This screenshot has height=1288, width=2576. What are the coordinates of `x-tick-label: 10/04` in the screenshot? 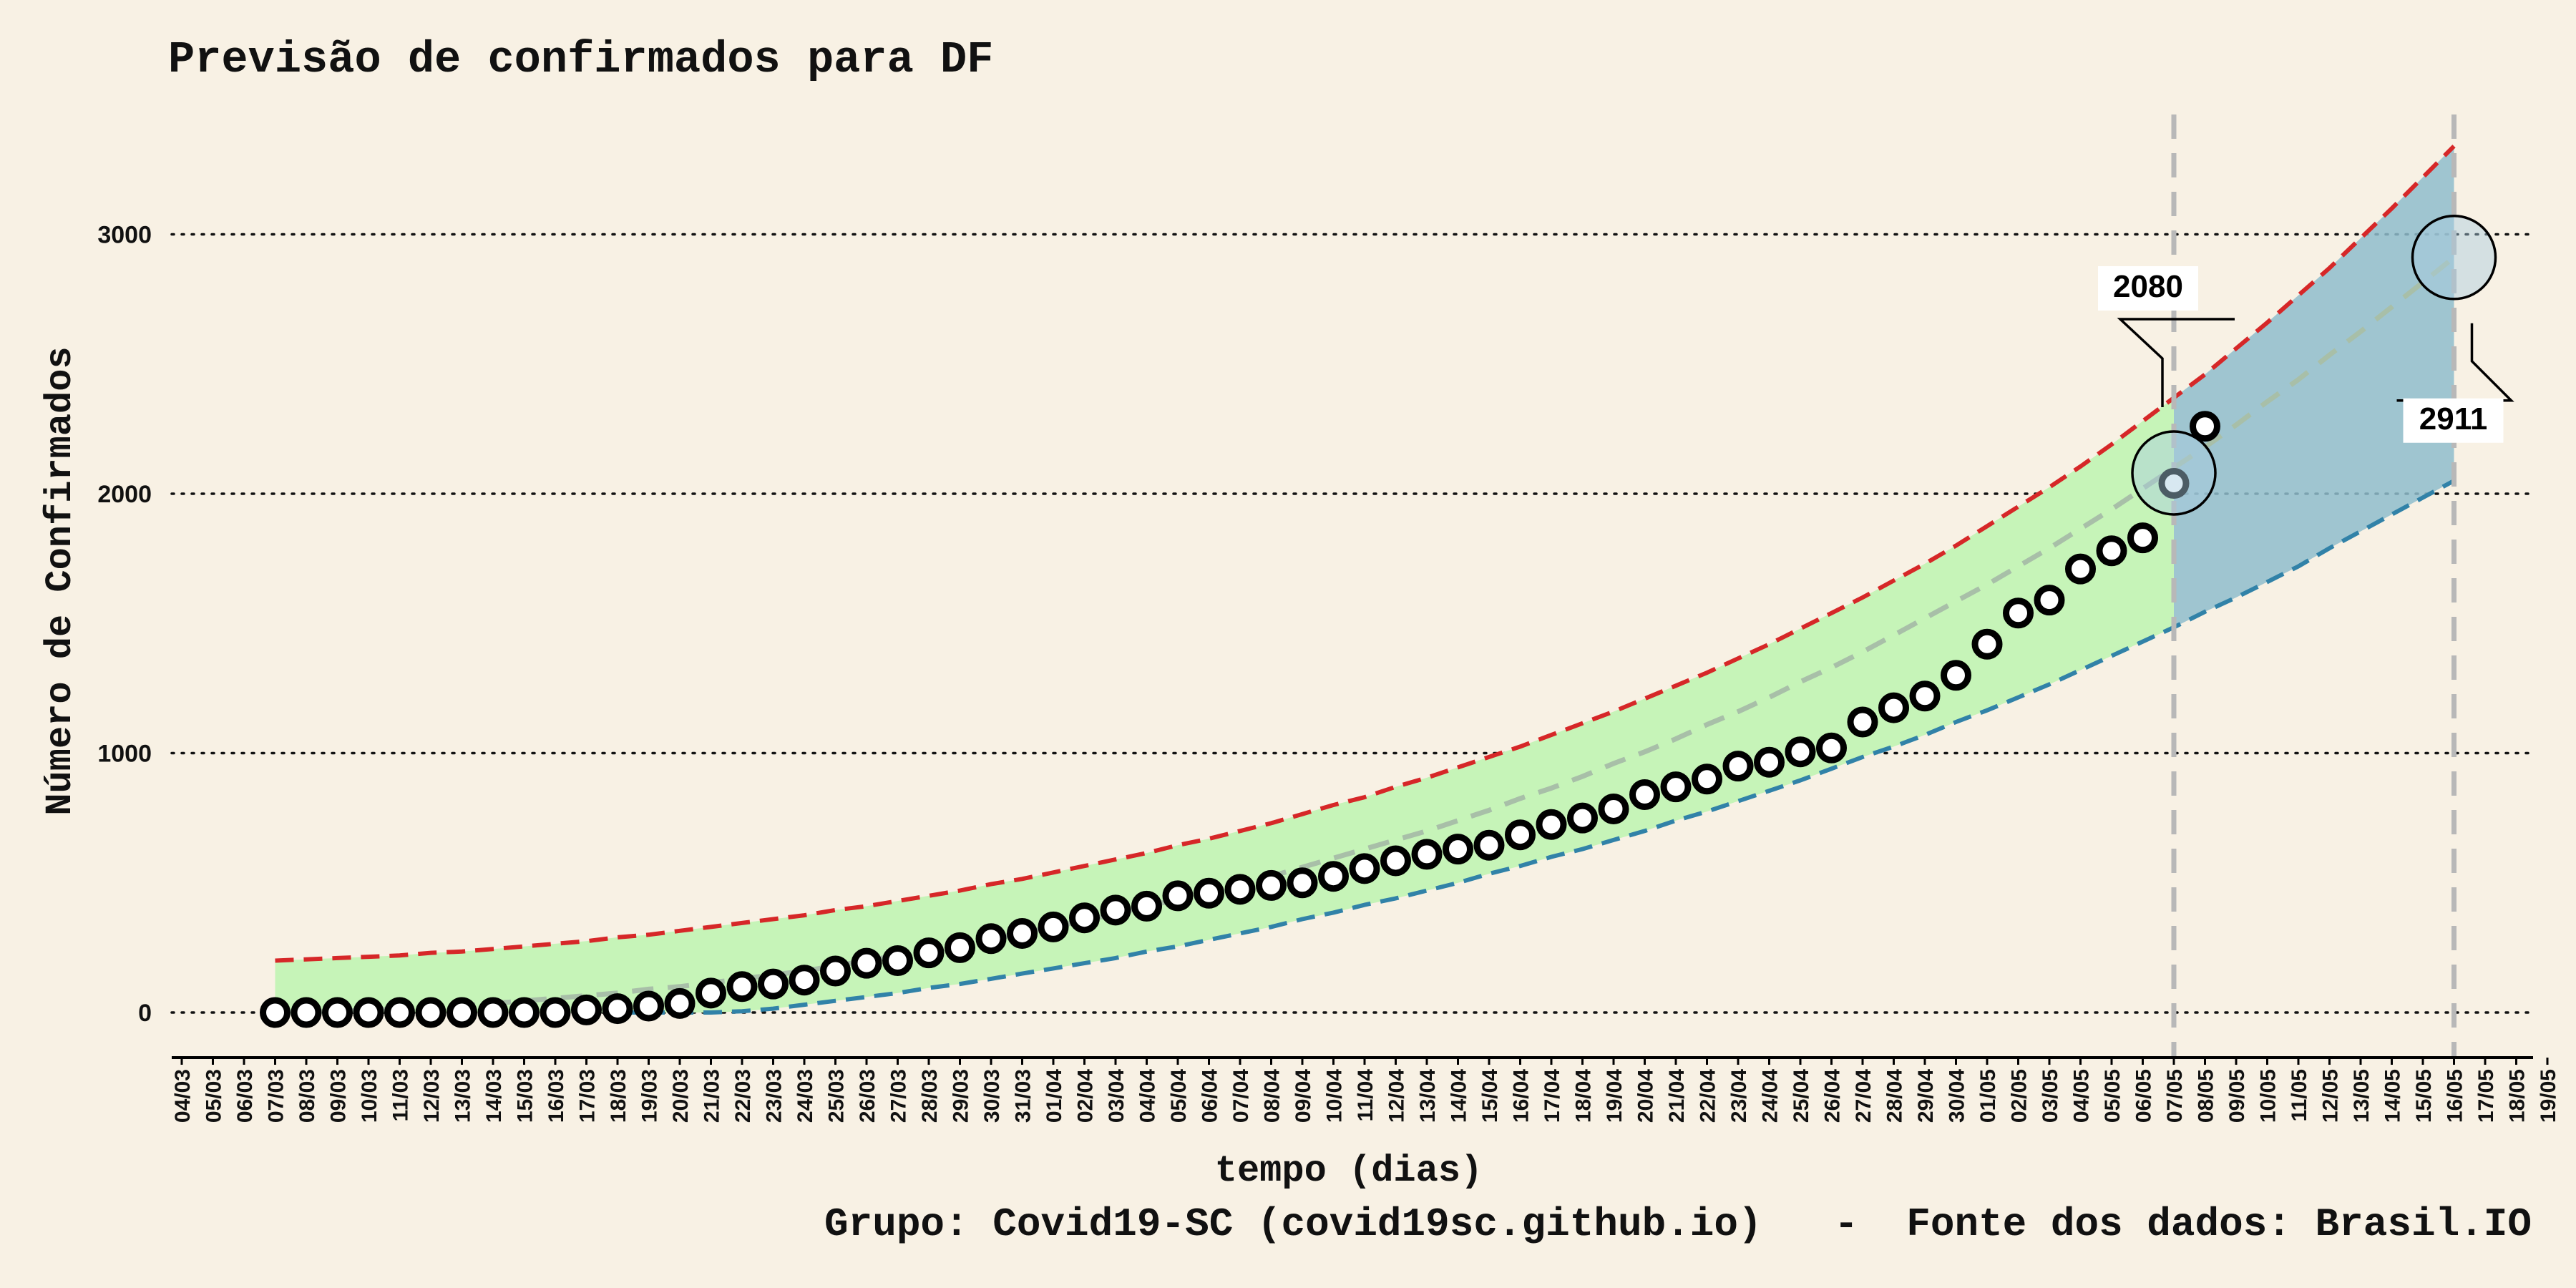 It's located at (1335, 1096).